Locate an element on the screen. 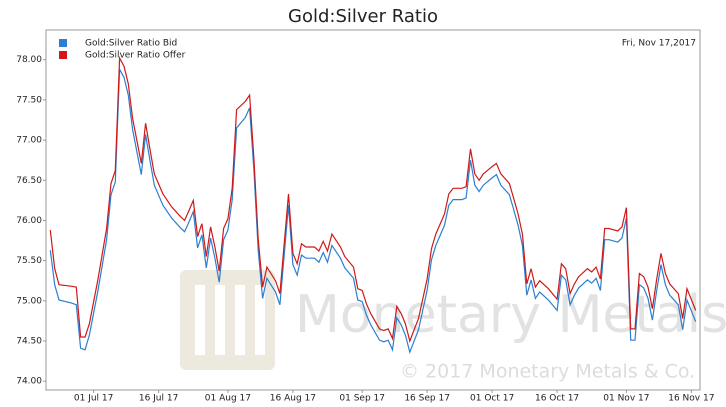 Image resolution: width=726 pixels, height=407 pixels. y-tick-label: 77.00 is located at coordinates (29, 141).